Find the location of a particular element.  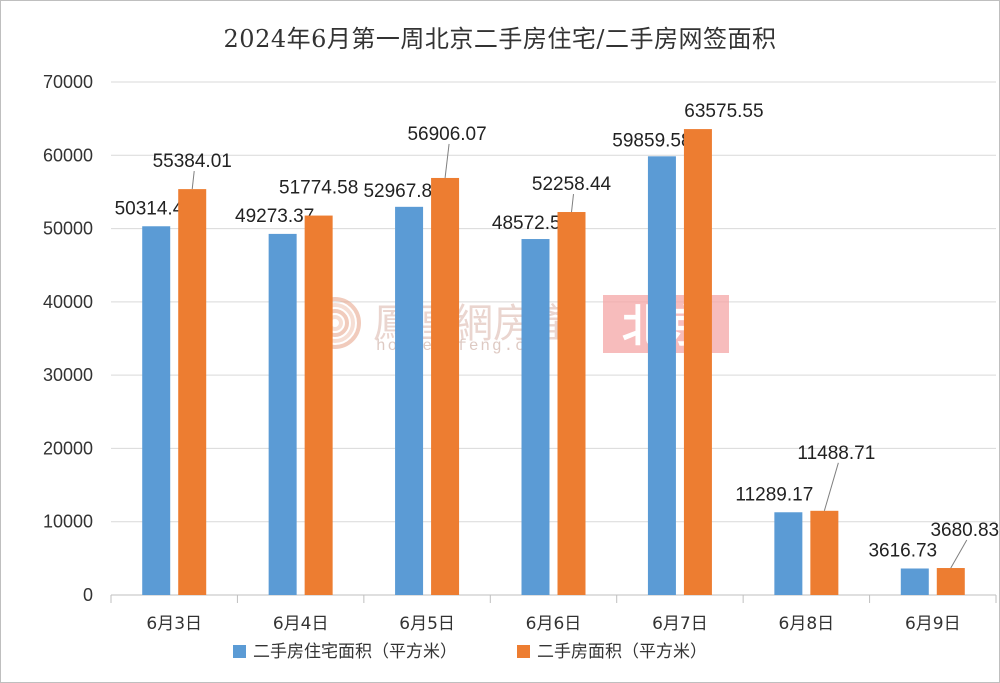

y-tick-label: 0 is located at coordinates (88, 595).